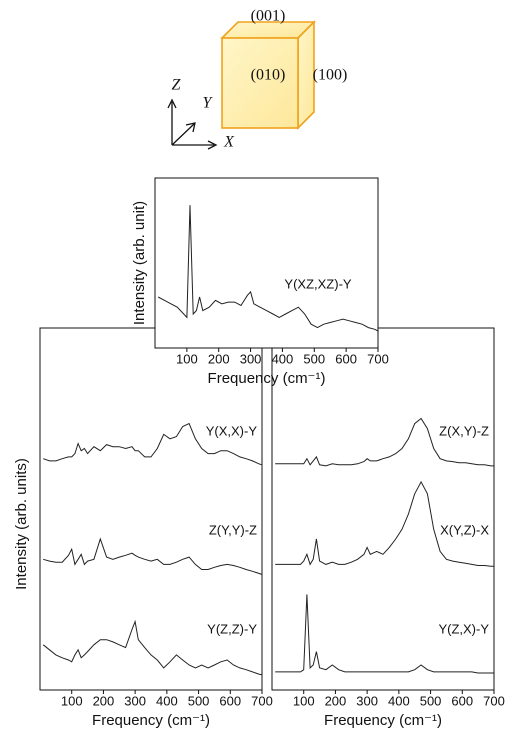  I want to click on y-arrow, so click(183, 134).